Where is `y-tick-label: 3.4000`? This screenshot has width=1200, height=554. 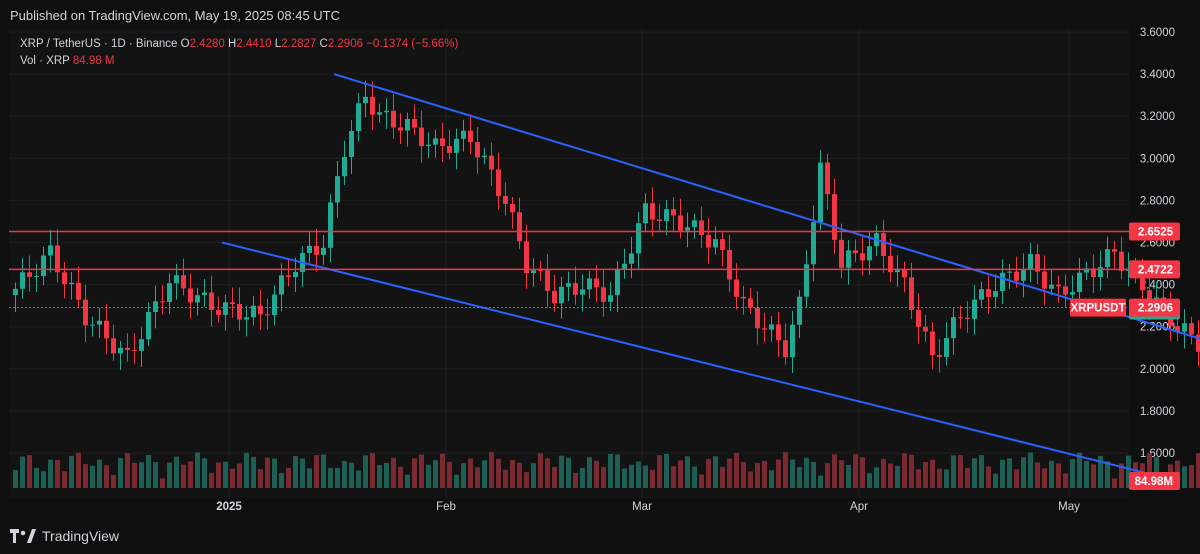 y-tick-label: 3.4000 is located at coordinates (1157, 75).